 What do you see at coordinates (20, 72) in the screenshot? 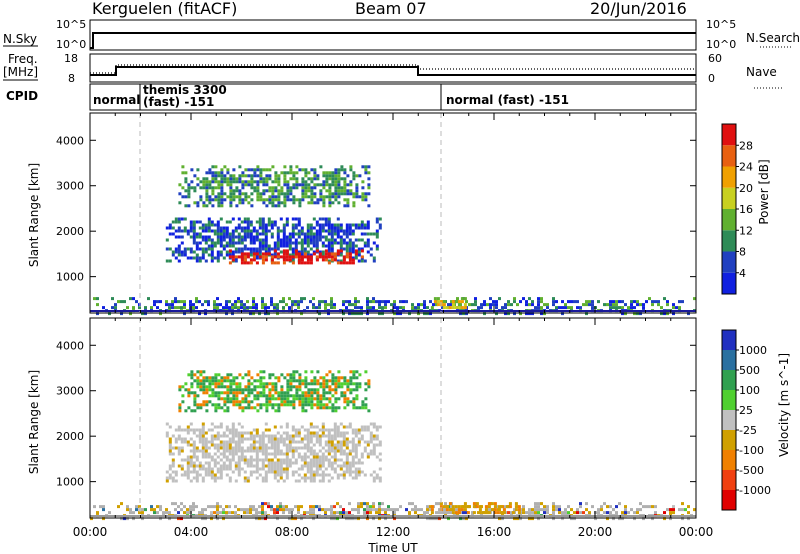
I see `freq-unit: [MHz]` at bounding box center [20, 72].